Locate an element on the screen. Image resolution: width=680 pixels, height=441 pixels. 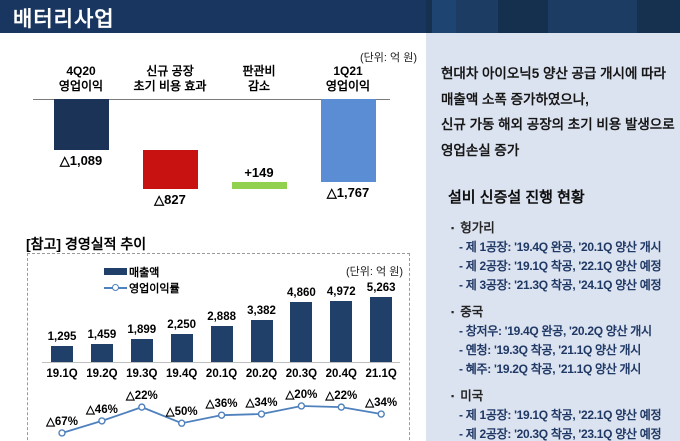
waterfall-axis is located at coordinates (211, 99).